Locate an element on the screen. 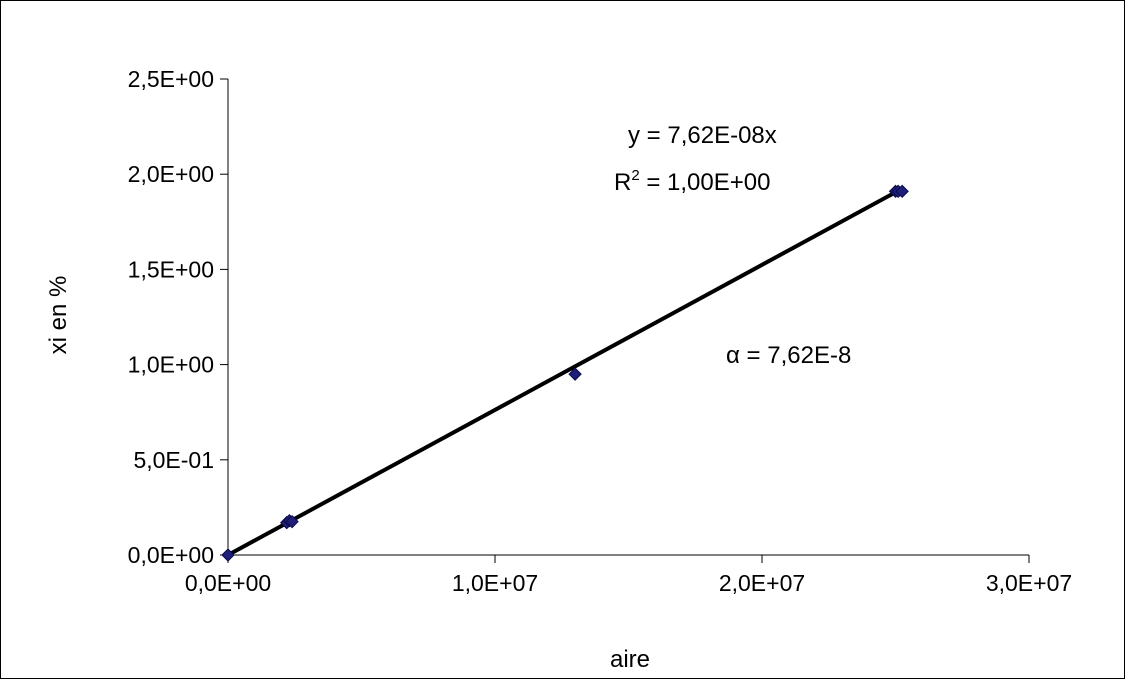 The width and height of the screenshot is (1125, 679). x-tick-label: 3,0E+07 is located at coordinates (1029, 583).